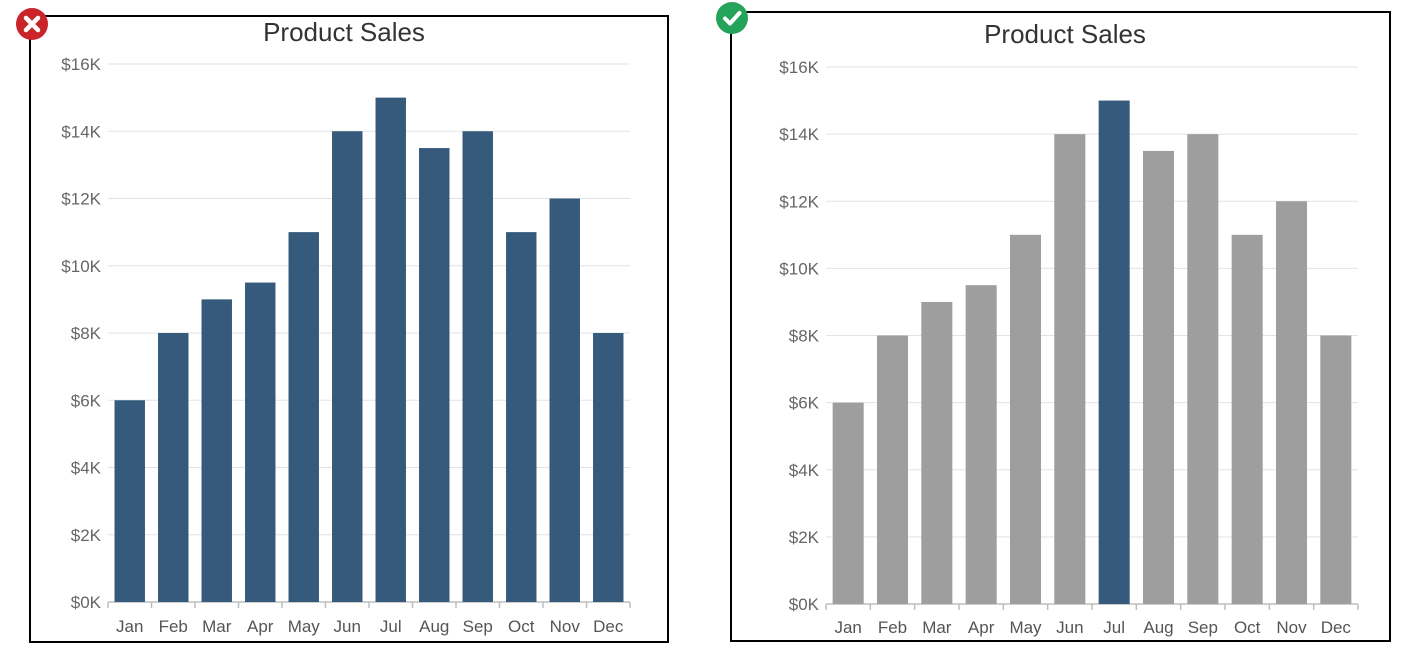 The image size is (1428, 663). Describe the element at coordinates (32, 24) in the screenshot. I see `cross-icon` at that location.